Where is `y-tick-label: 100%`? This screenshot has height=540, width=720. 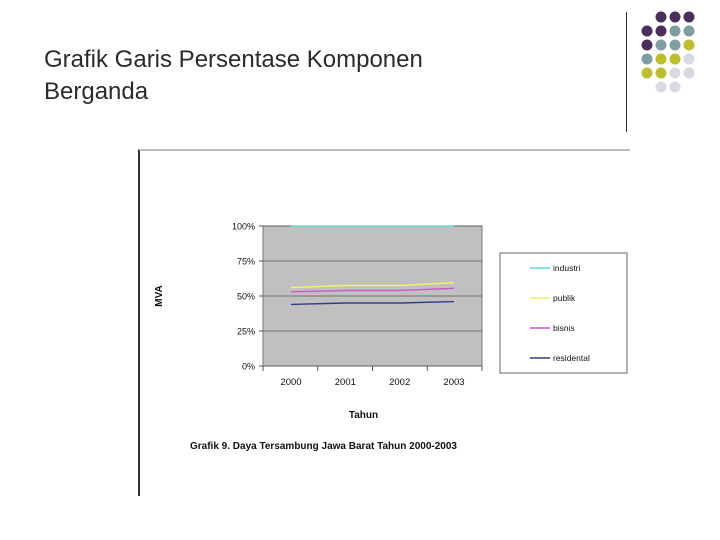
y-tick-label: 100% is located at coordinates (243, 227).